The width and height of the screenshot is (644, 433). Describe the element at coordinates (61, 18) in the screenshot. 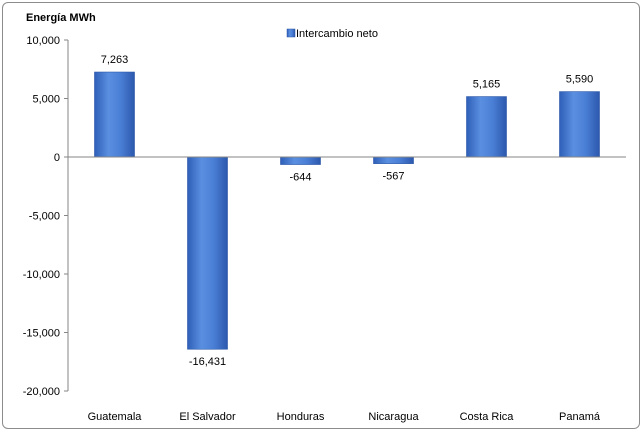

I see `y-axis-label: Energía MWh` at that location.